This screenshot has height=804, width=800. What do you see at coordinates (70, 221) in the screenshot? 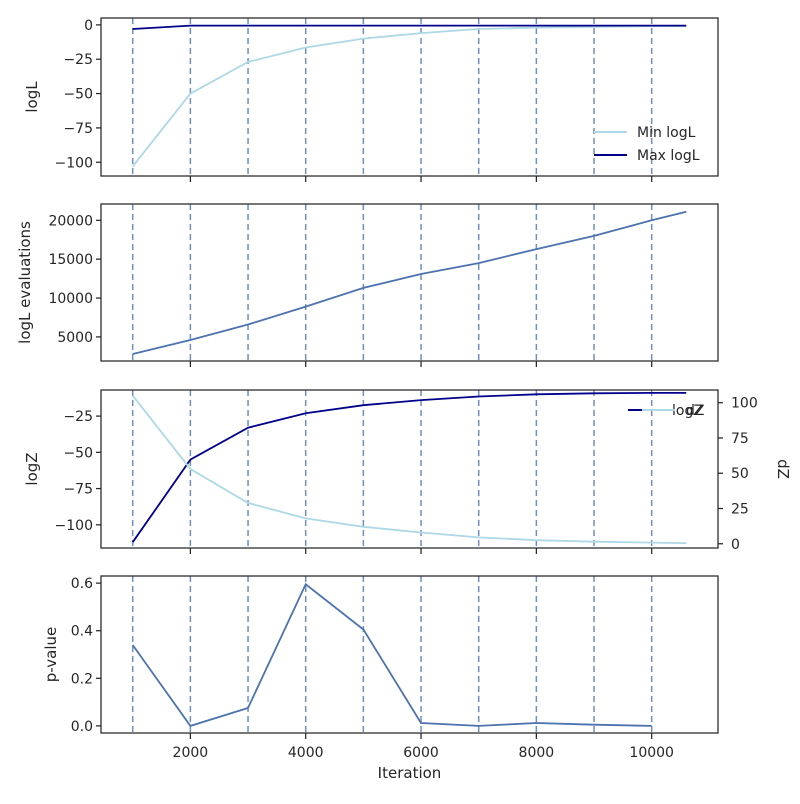
I see `y-tick-label: 20000` at bounding box center [70, 221].